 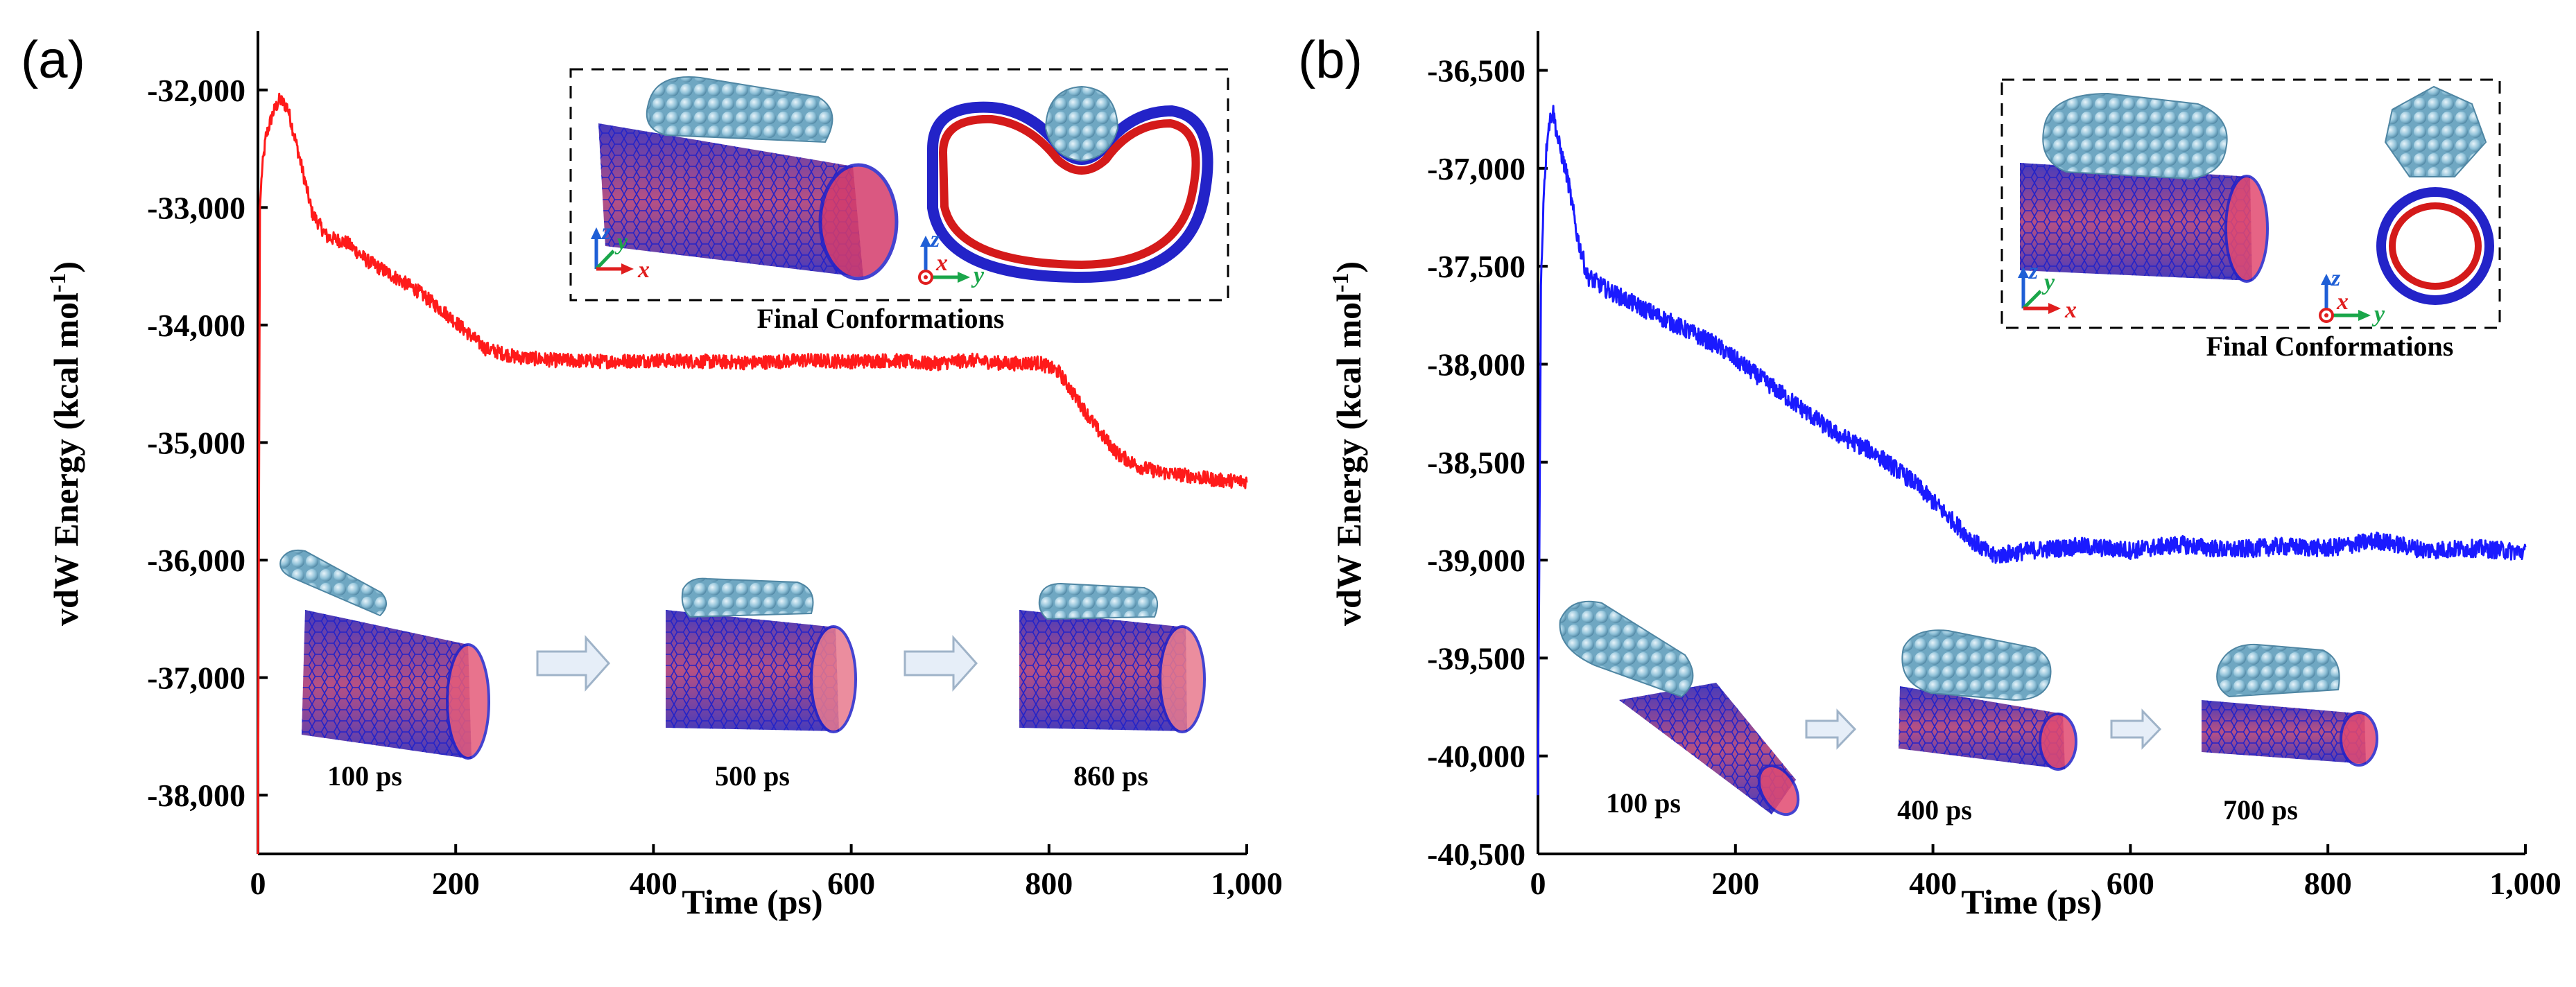 What do you see at coordinates (752, 776) in the screenshot?
I see `snapshot-label: 500 ps` at bounding box center [752, 776].